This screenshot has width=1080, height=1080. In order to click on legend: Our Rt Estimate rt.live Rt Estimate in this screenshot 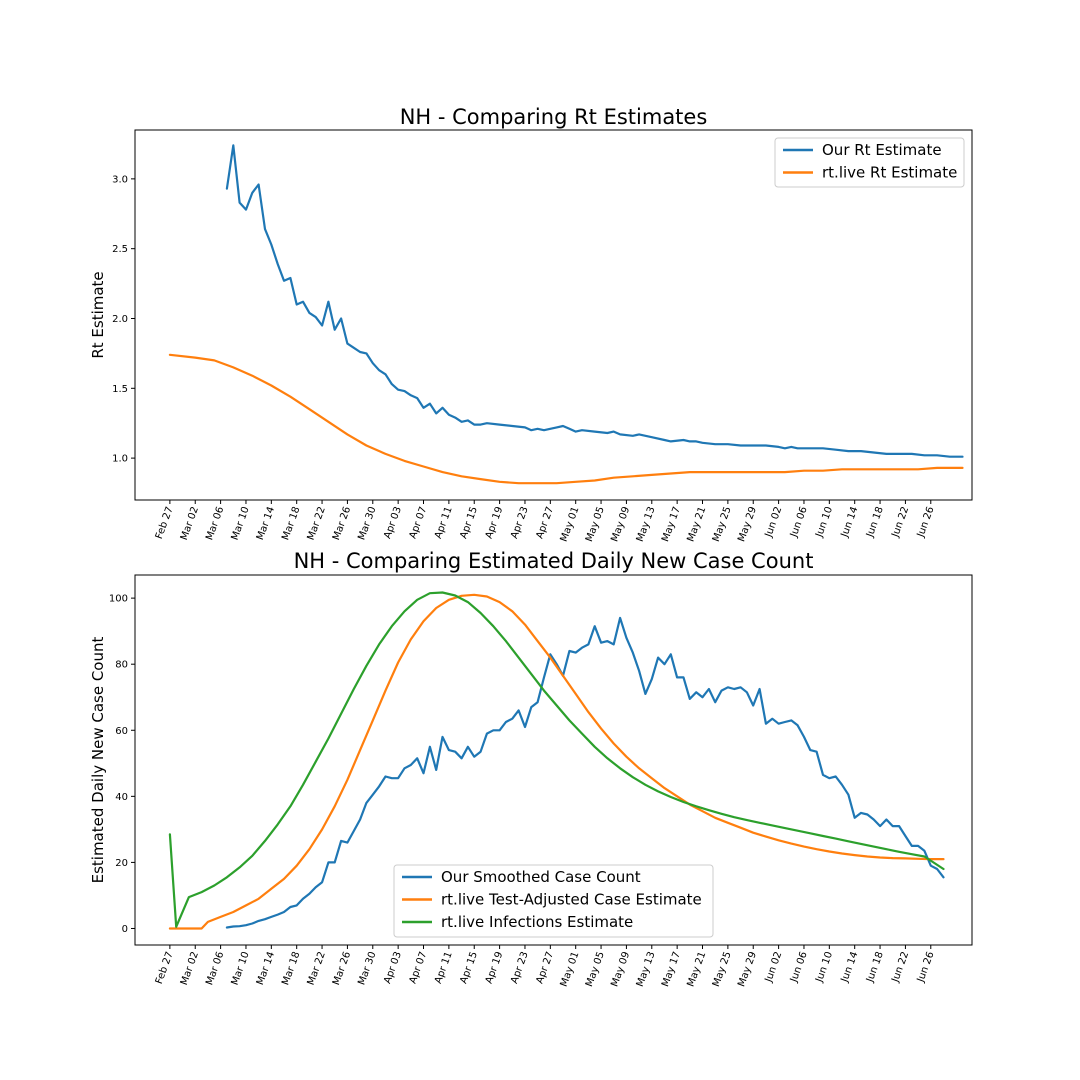, I will do `click(869, 162)`.